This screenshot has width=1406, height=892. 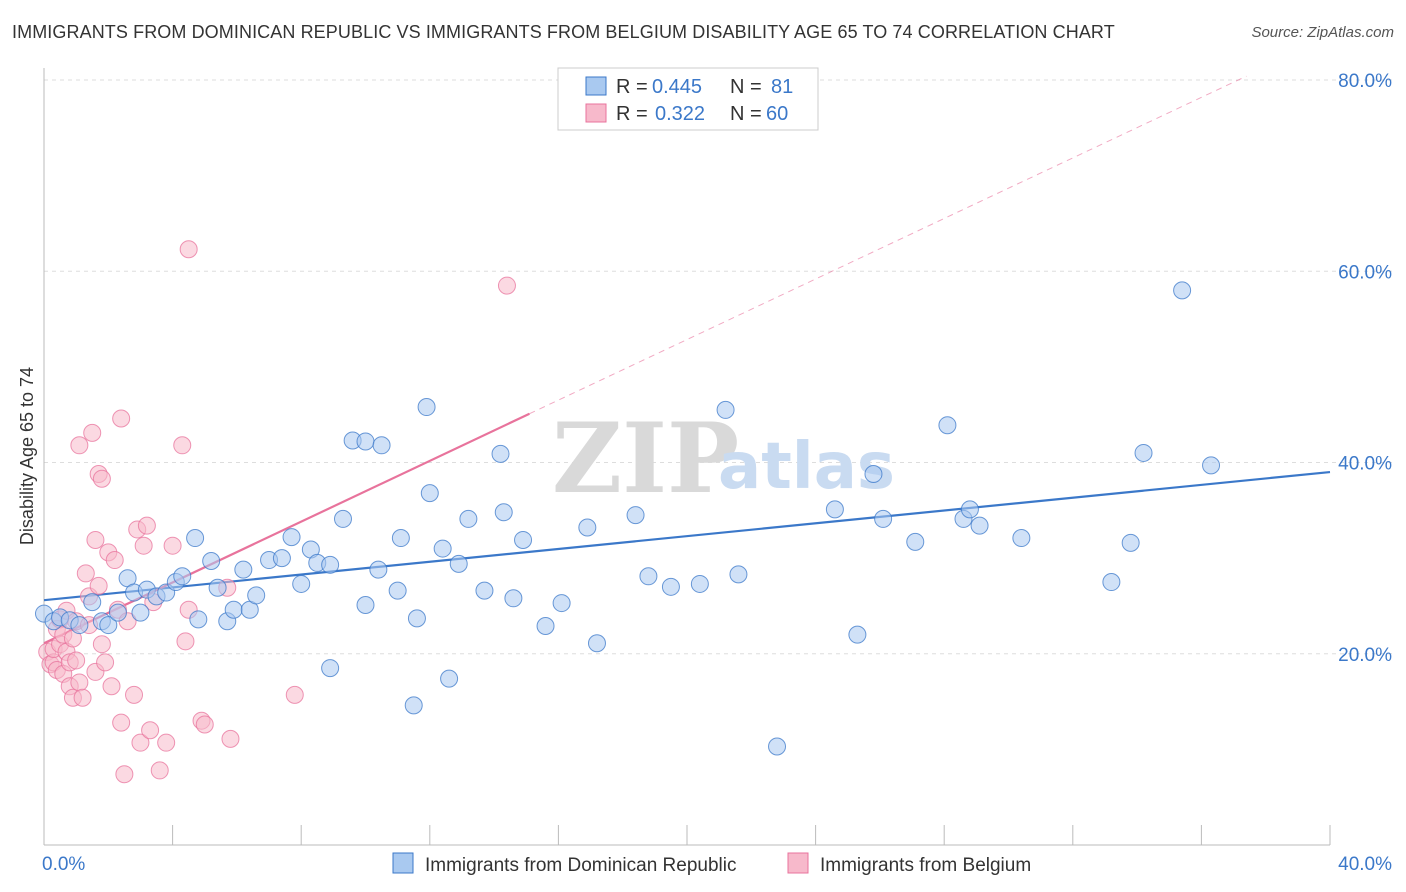 I want to click on legend-label-dominican: Immigrants from Dominican Republic, so click(x=581, y=865).